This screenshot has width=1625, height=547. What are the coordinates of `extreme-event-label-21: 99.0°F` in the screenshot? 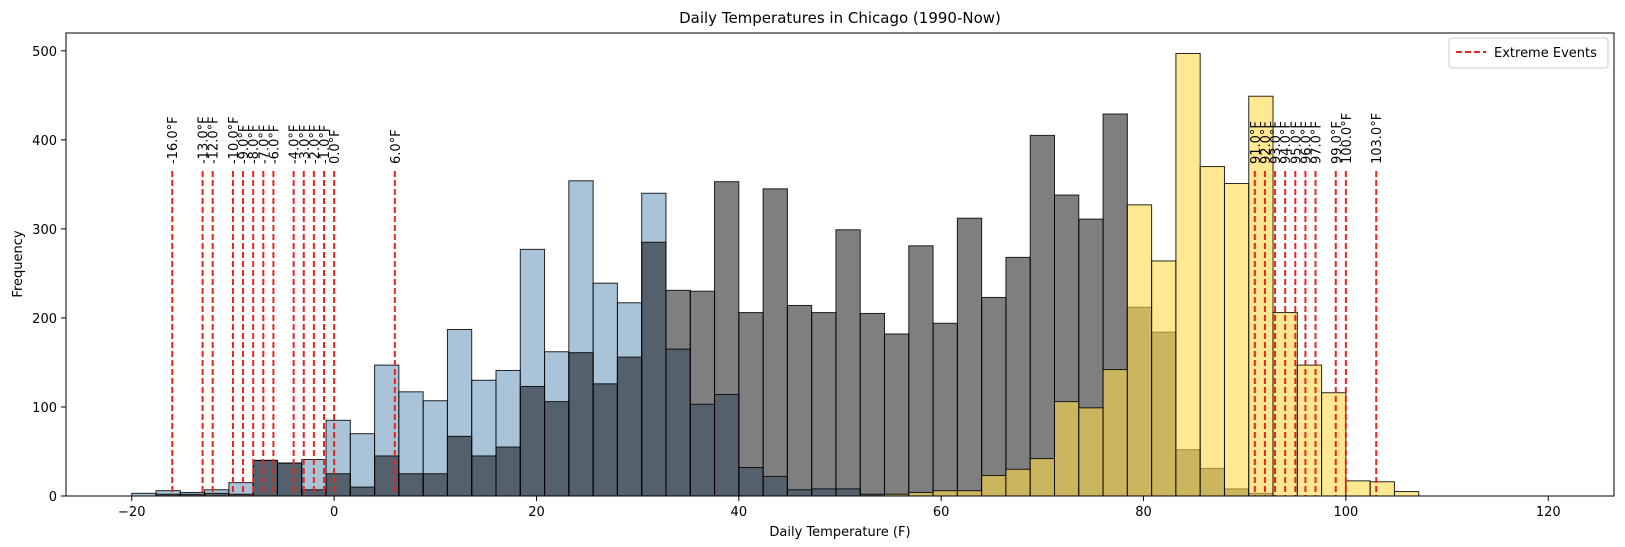 It's located at (1337, 142).